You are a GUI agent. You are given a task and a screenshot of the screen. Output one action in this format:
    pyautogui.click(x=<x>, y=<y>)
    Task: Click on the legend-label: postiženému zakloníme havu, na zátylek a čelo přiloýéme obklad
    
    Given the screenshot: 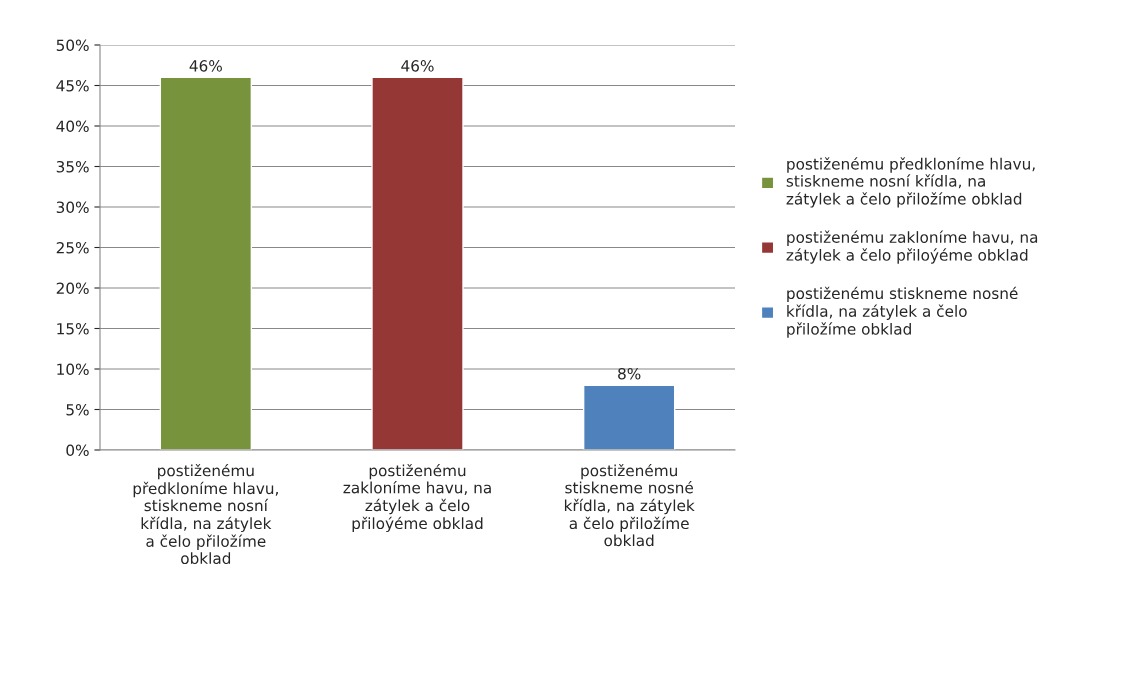 What is the action you would take?
    pyautogui.click(x=912, y=247)
    